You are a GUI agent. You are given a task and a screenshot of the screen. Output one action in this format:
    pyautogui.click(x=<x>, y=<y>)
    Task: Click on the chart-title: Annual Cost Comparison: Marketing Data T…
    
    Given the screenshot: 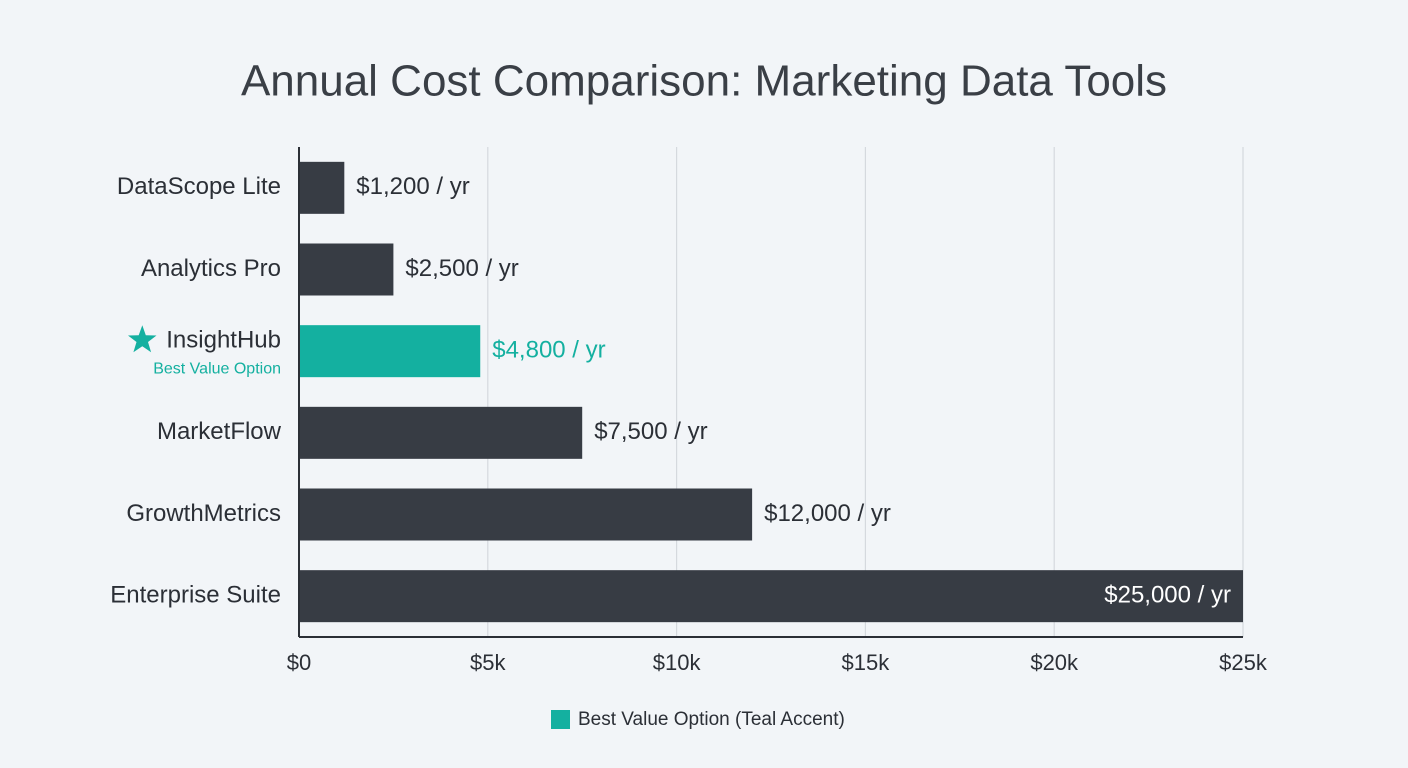 What is the action you would take?
    pyautogui.click(x=704, y=81)
    